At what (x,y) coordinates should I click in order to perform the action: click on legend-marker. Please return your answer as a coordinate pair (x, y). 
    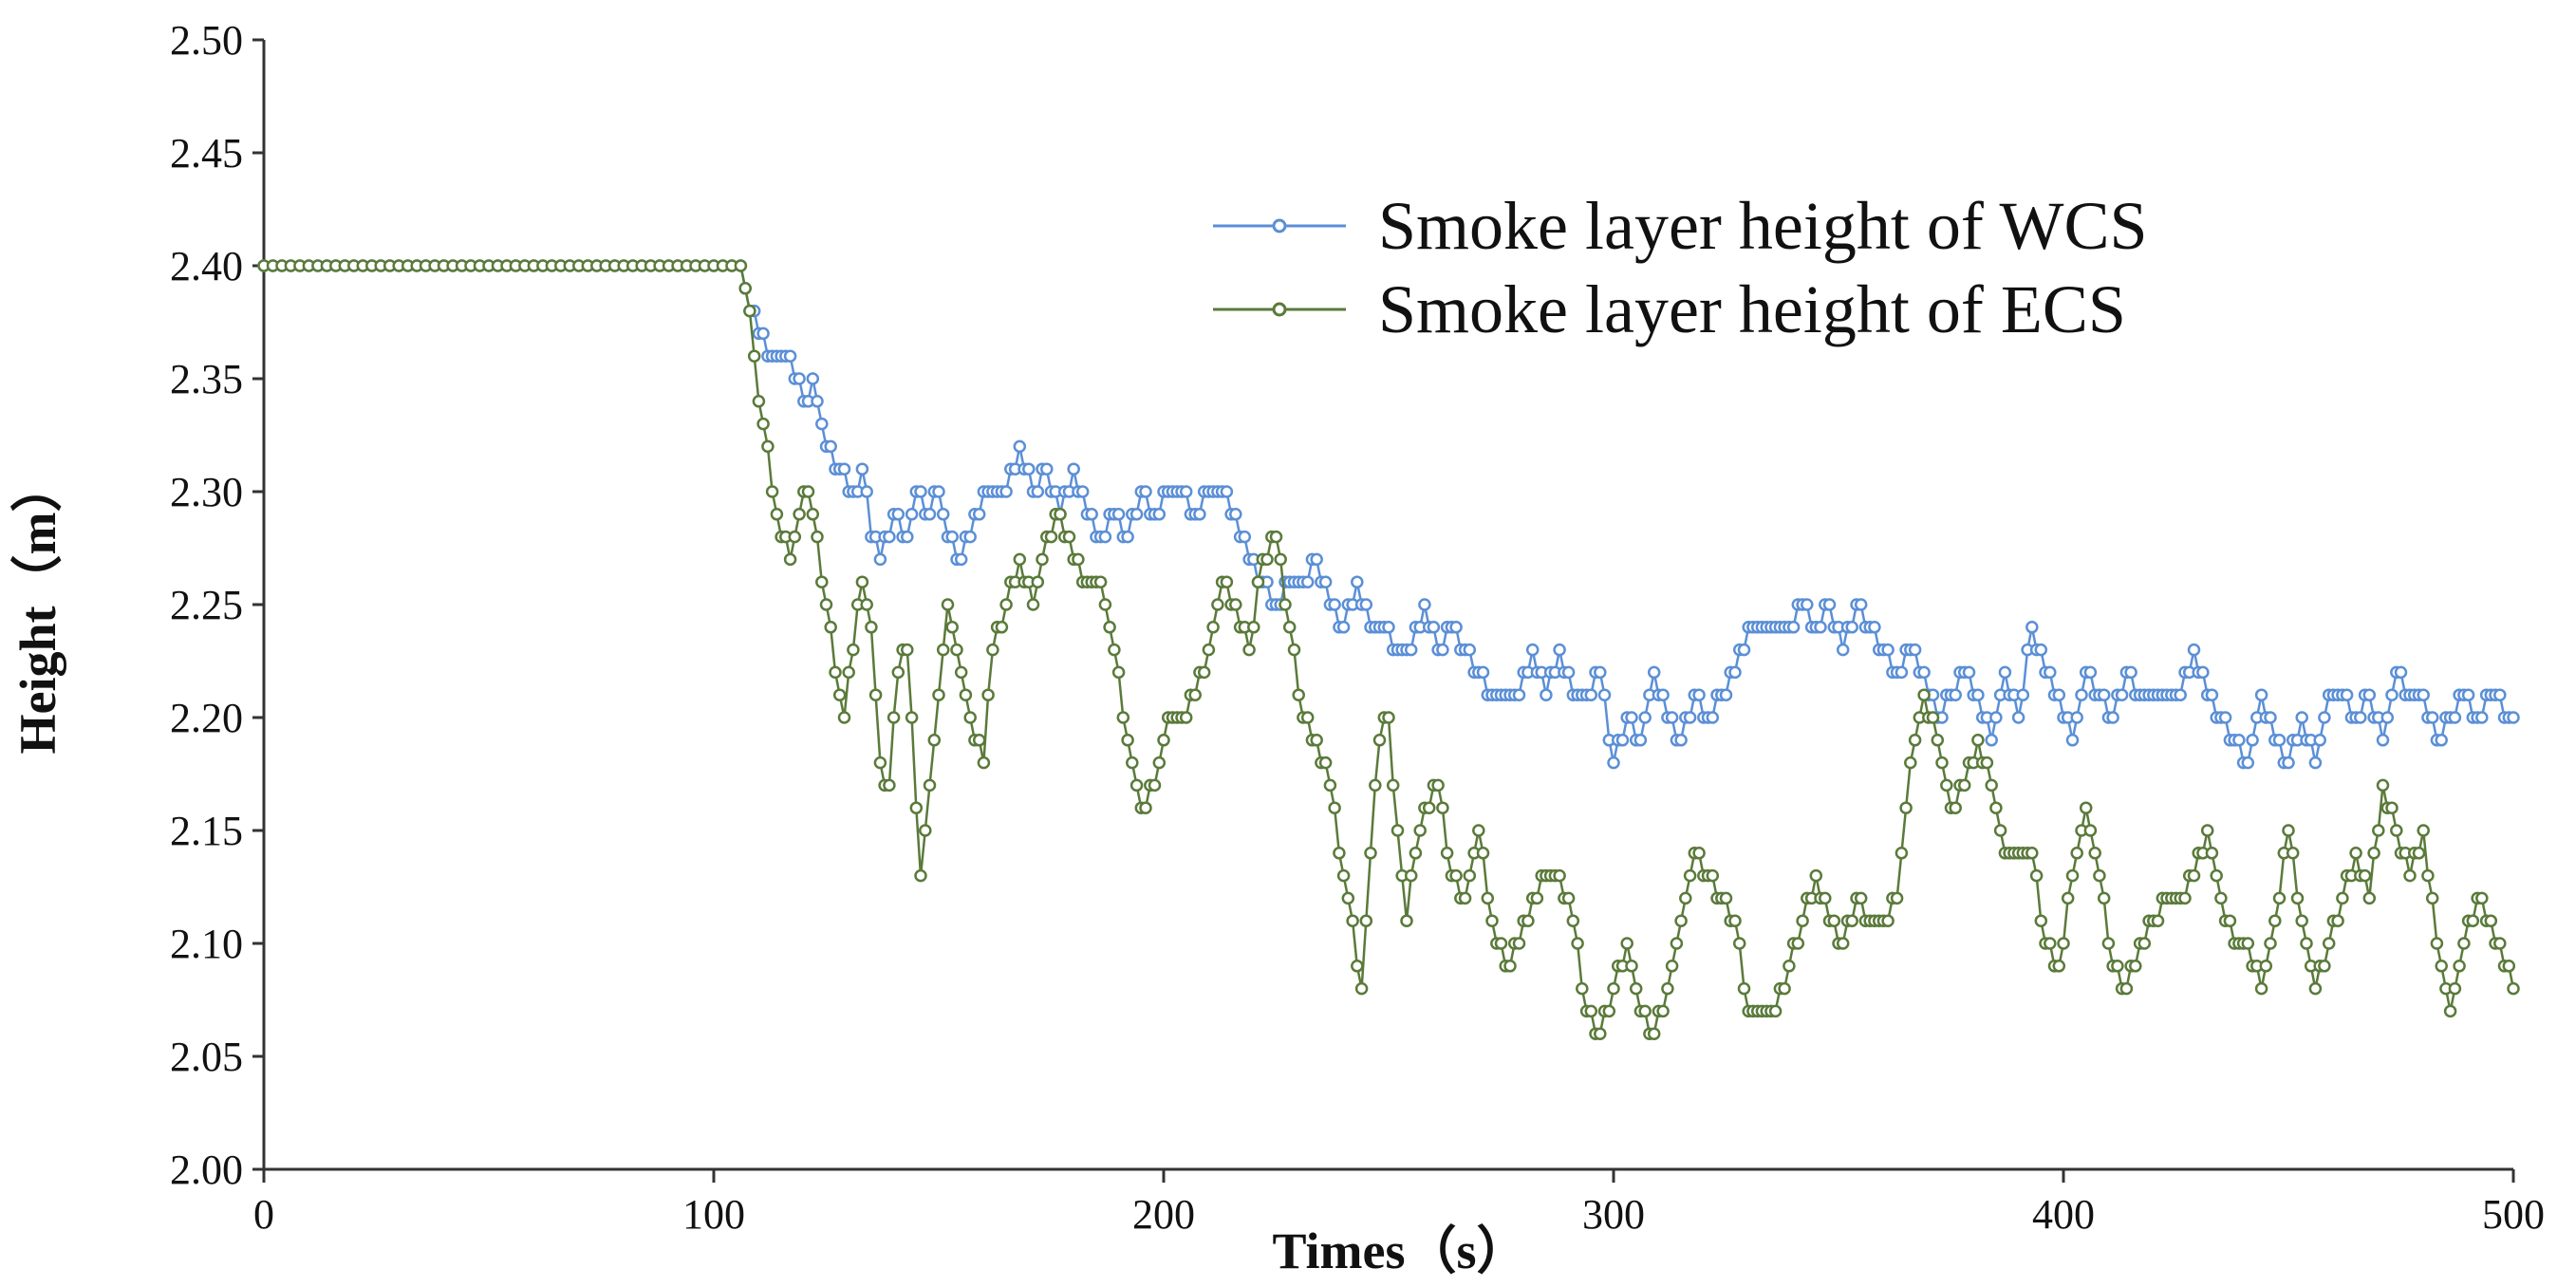
    Looking at the image, I should click on (1279, 226).